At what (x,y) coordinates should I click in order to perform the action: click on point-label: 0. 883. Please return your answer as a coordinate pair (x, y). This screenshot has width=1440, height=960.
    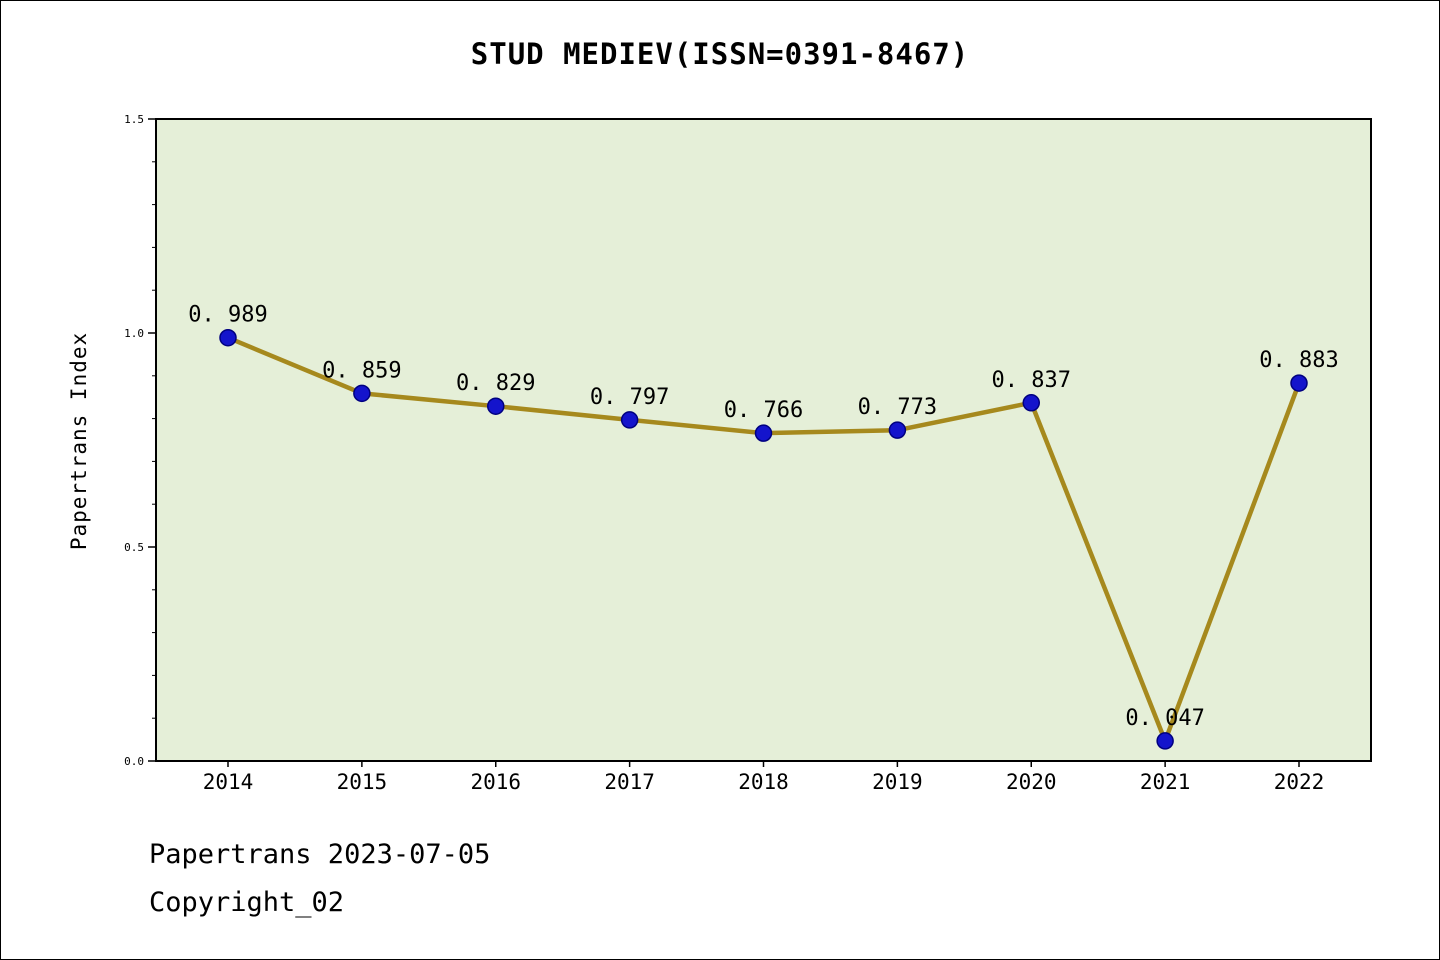
    Looking at the image, I should click on (1298, 360).